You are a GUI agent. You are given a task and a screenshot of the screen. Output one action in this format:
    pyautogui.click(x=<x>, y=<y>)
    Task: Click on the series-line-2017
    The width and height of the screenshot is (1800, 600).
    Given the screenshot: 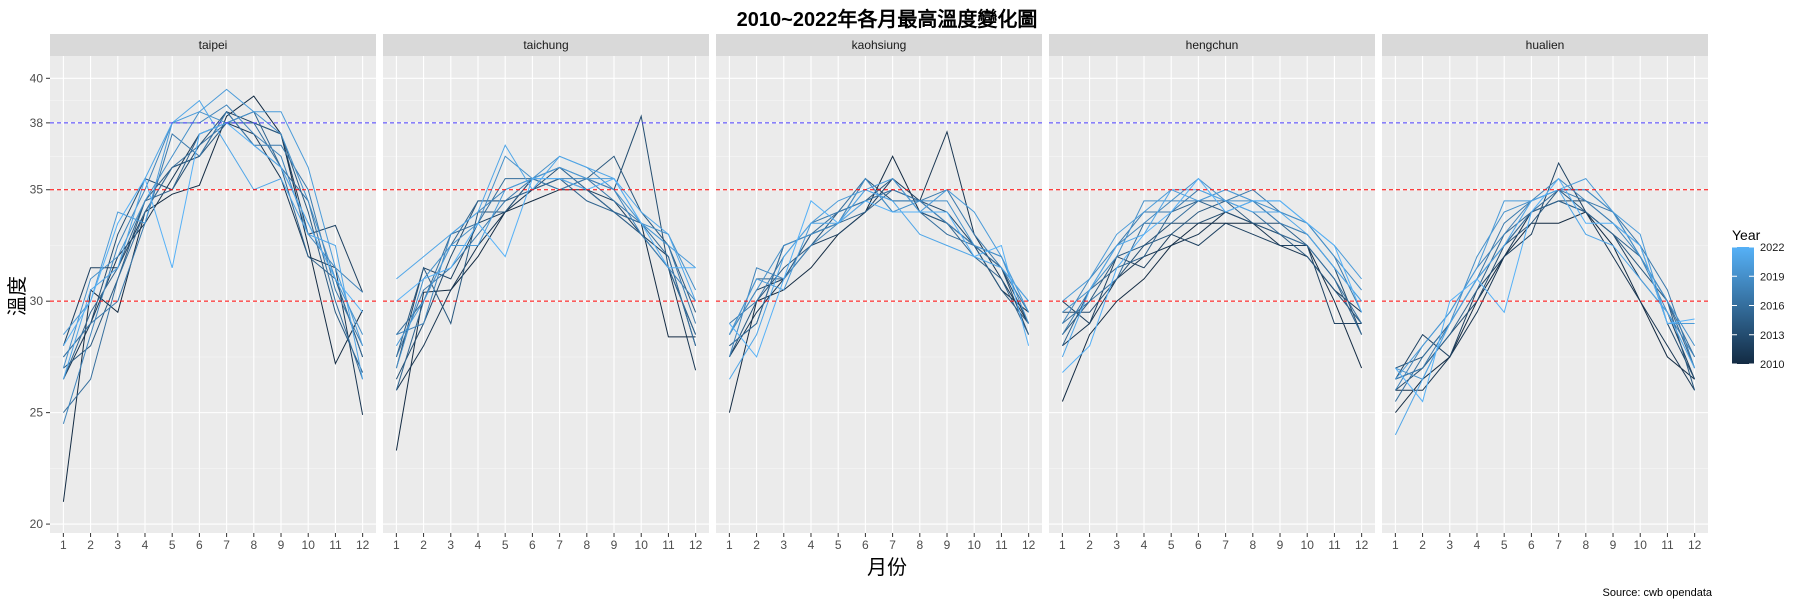 What is the action you would take?
    pyautogui.click(x=213, y=234)
    